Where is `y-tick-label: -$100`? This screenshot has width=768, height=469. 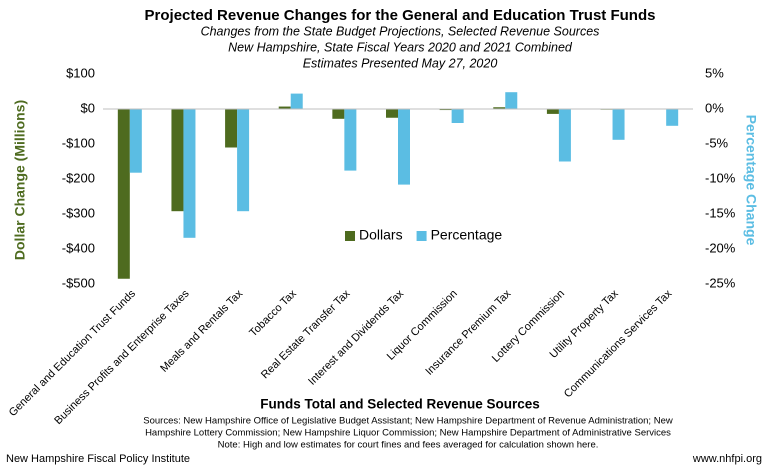 y-tick-label: -$100 is located at coordinates (78, 142).